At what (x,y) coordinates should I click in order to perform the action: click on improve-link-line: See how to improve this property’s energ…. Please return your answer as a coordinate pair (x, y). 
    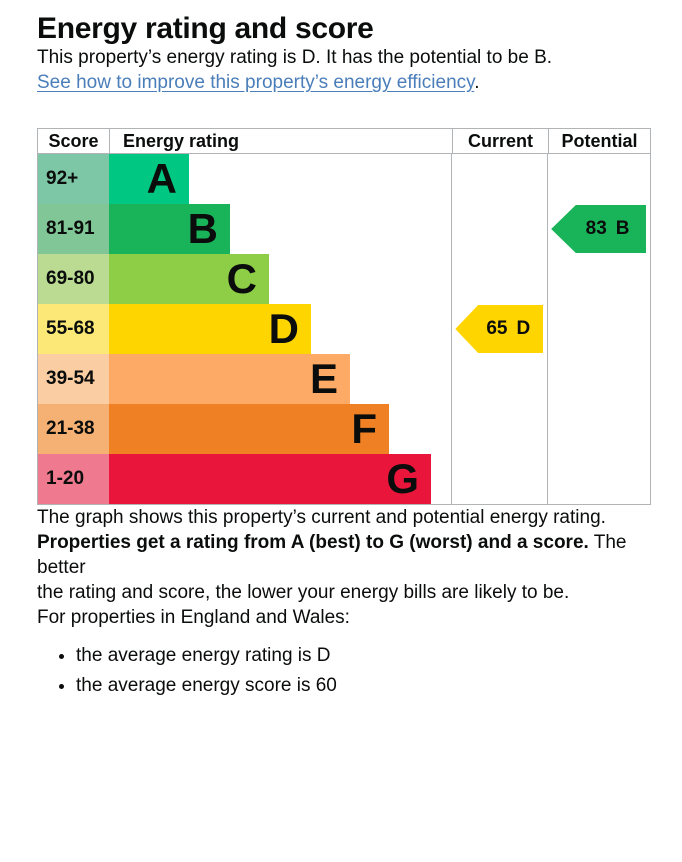
    Looking at the image, I should click on (344, 82).